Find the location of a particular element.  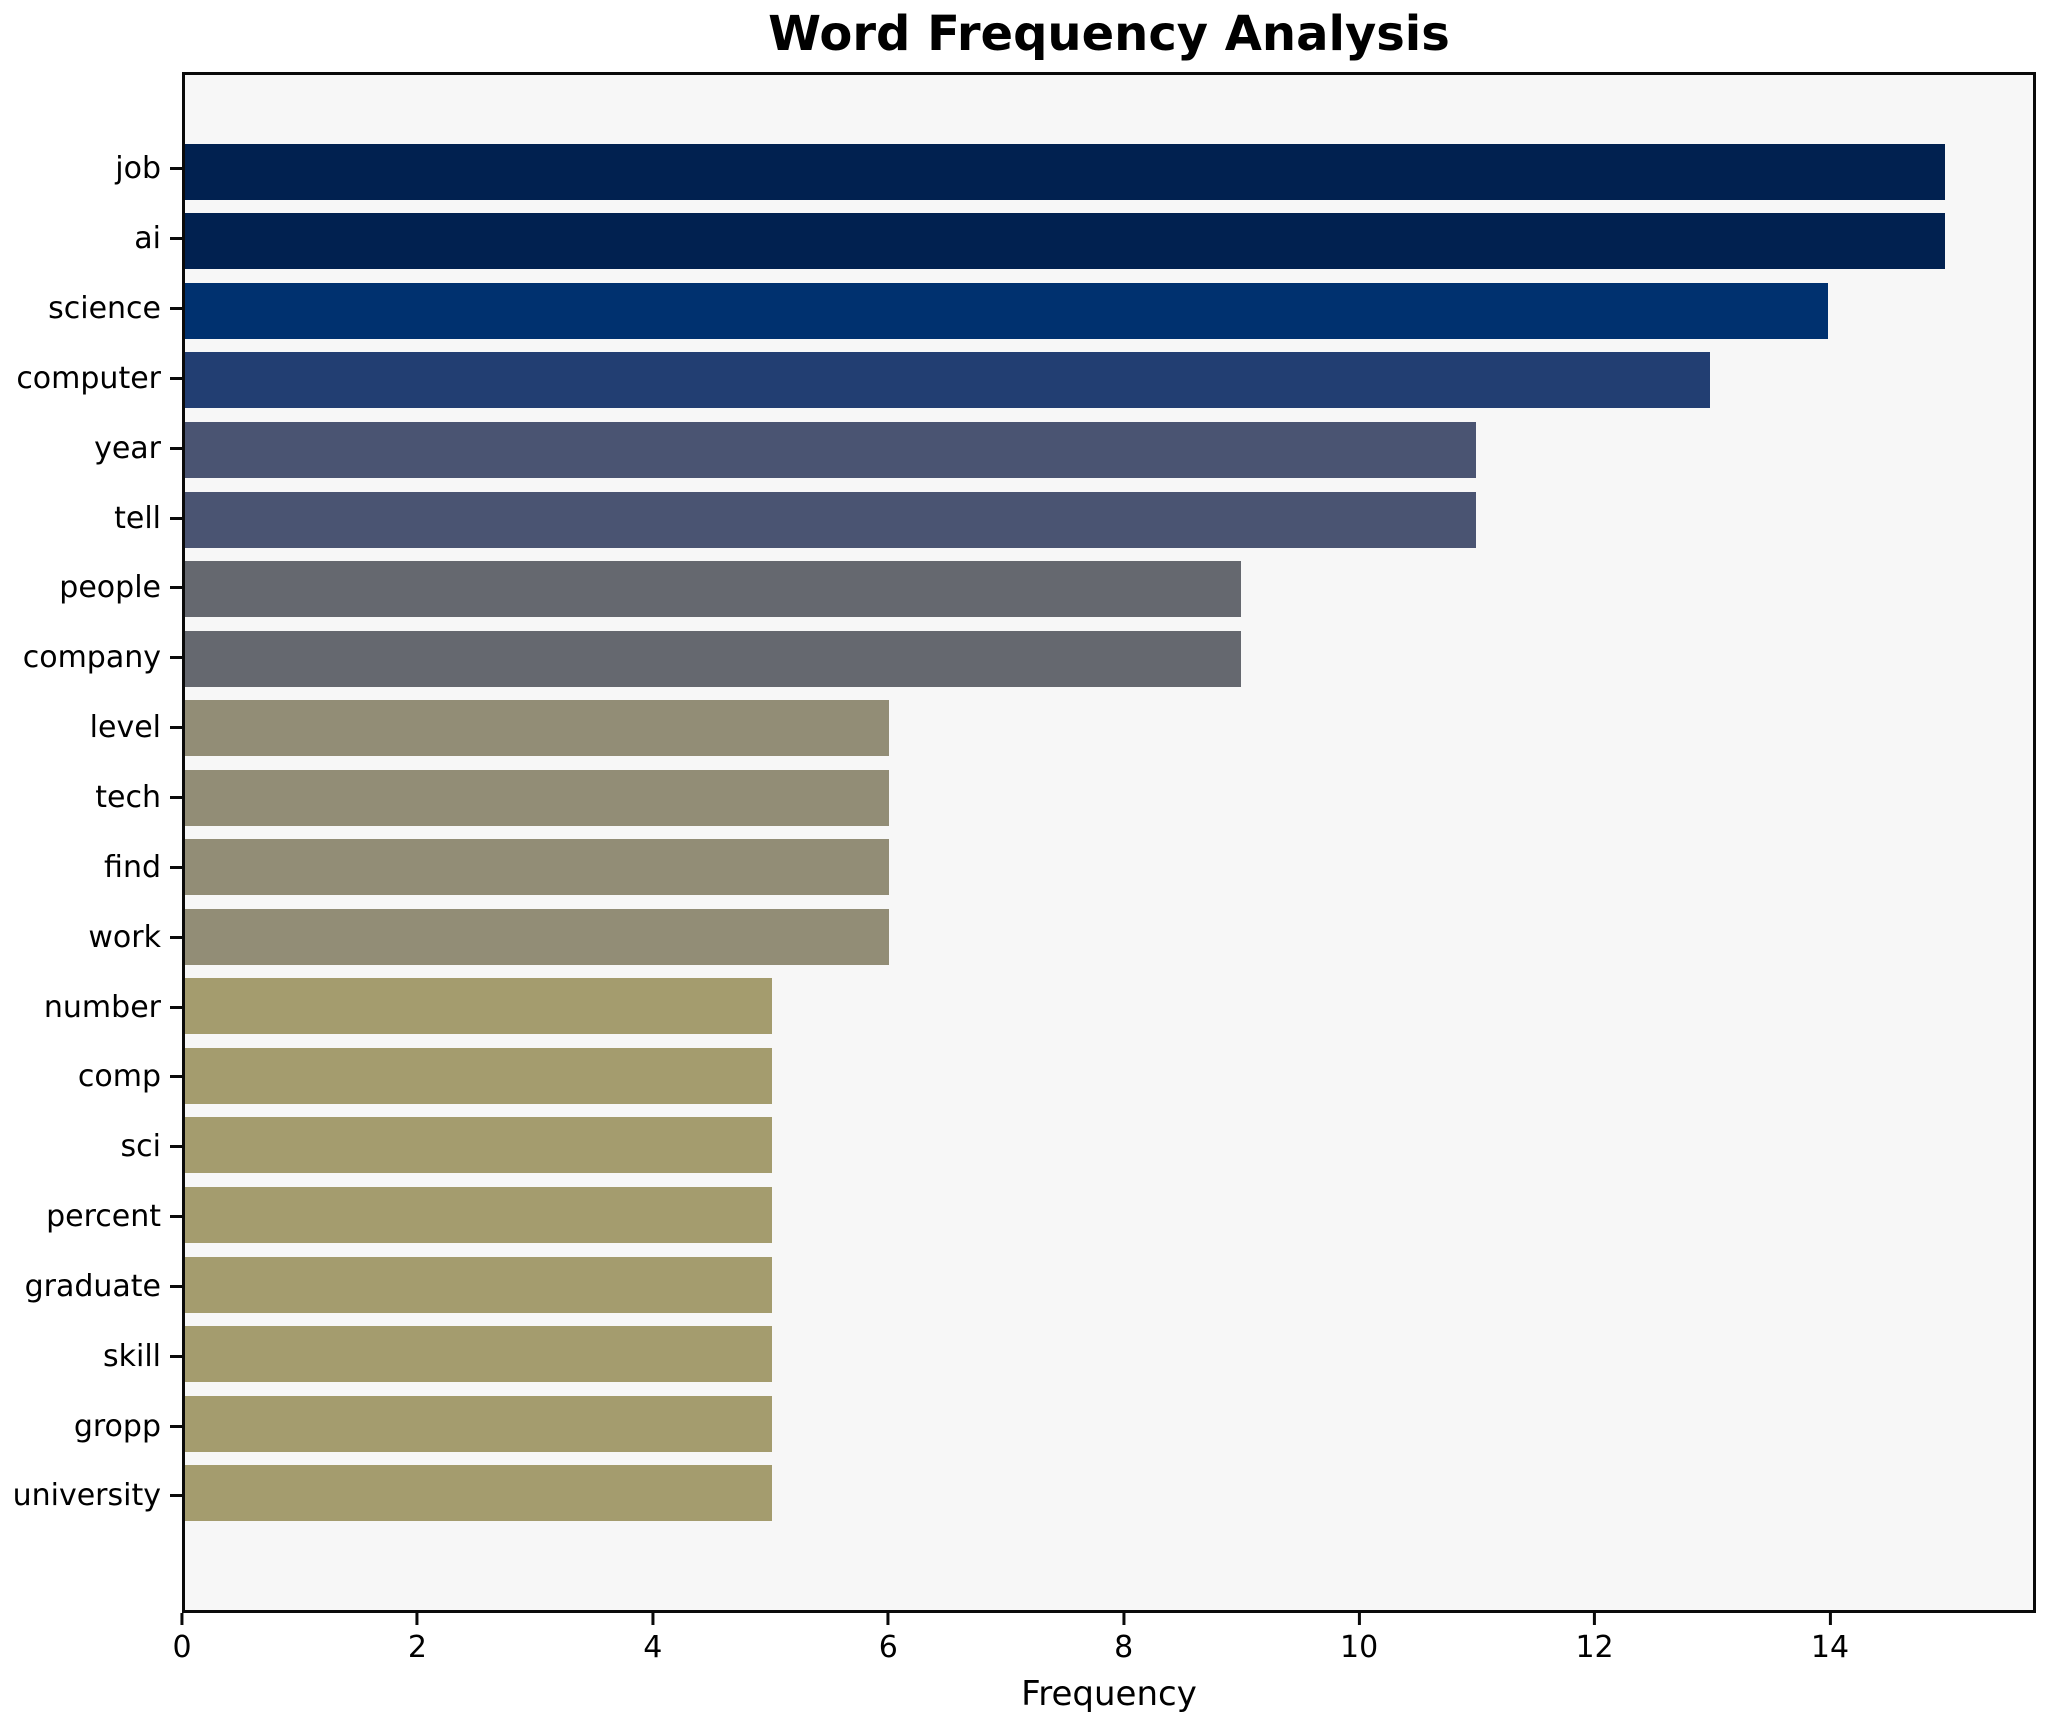

y-tick-row: gropp is located at coordinates (91, 1426).